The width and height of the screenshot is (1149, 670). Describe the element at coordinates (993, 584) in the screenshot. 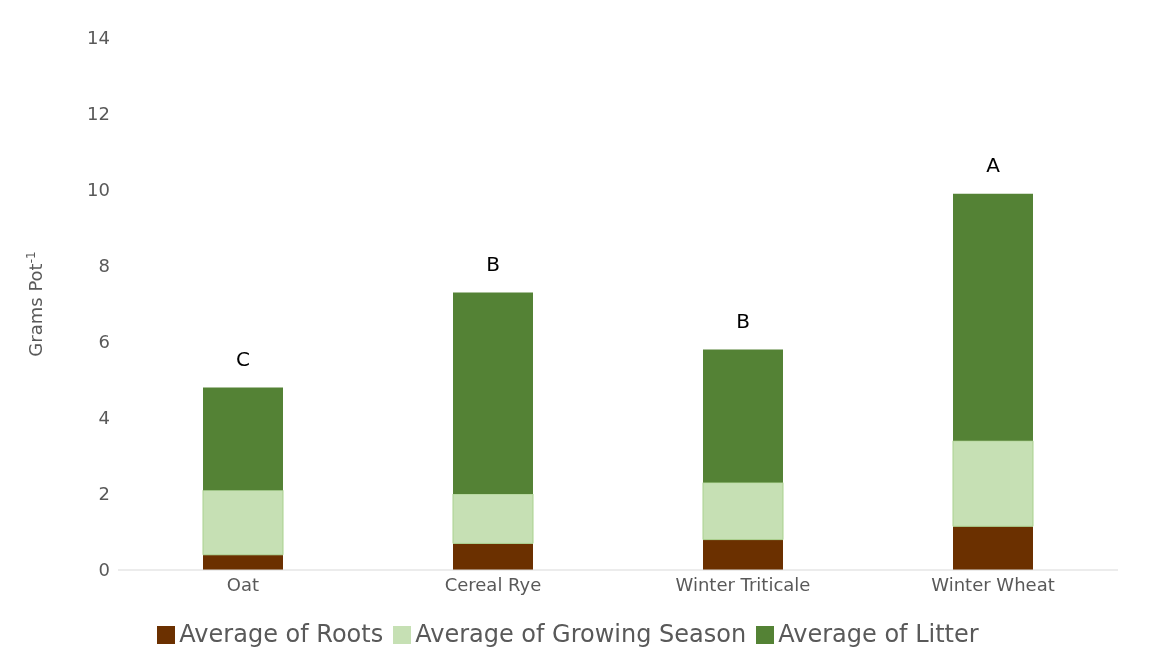

I see `x-tick-label: Winter Wheat` at that location.